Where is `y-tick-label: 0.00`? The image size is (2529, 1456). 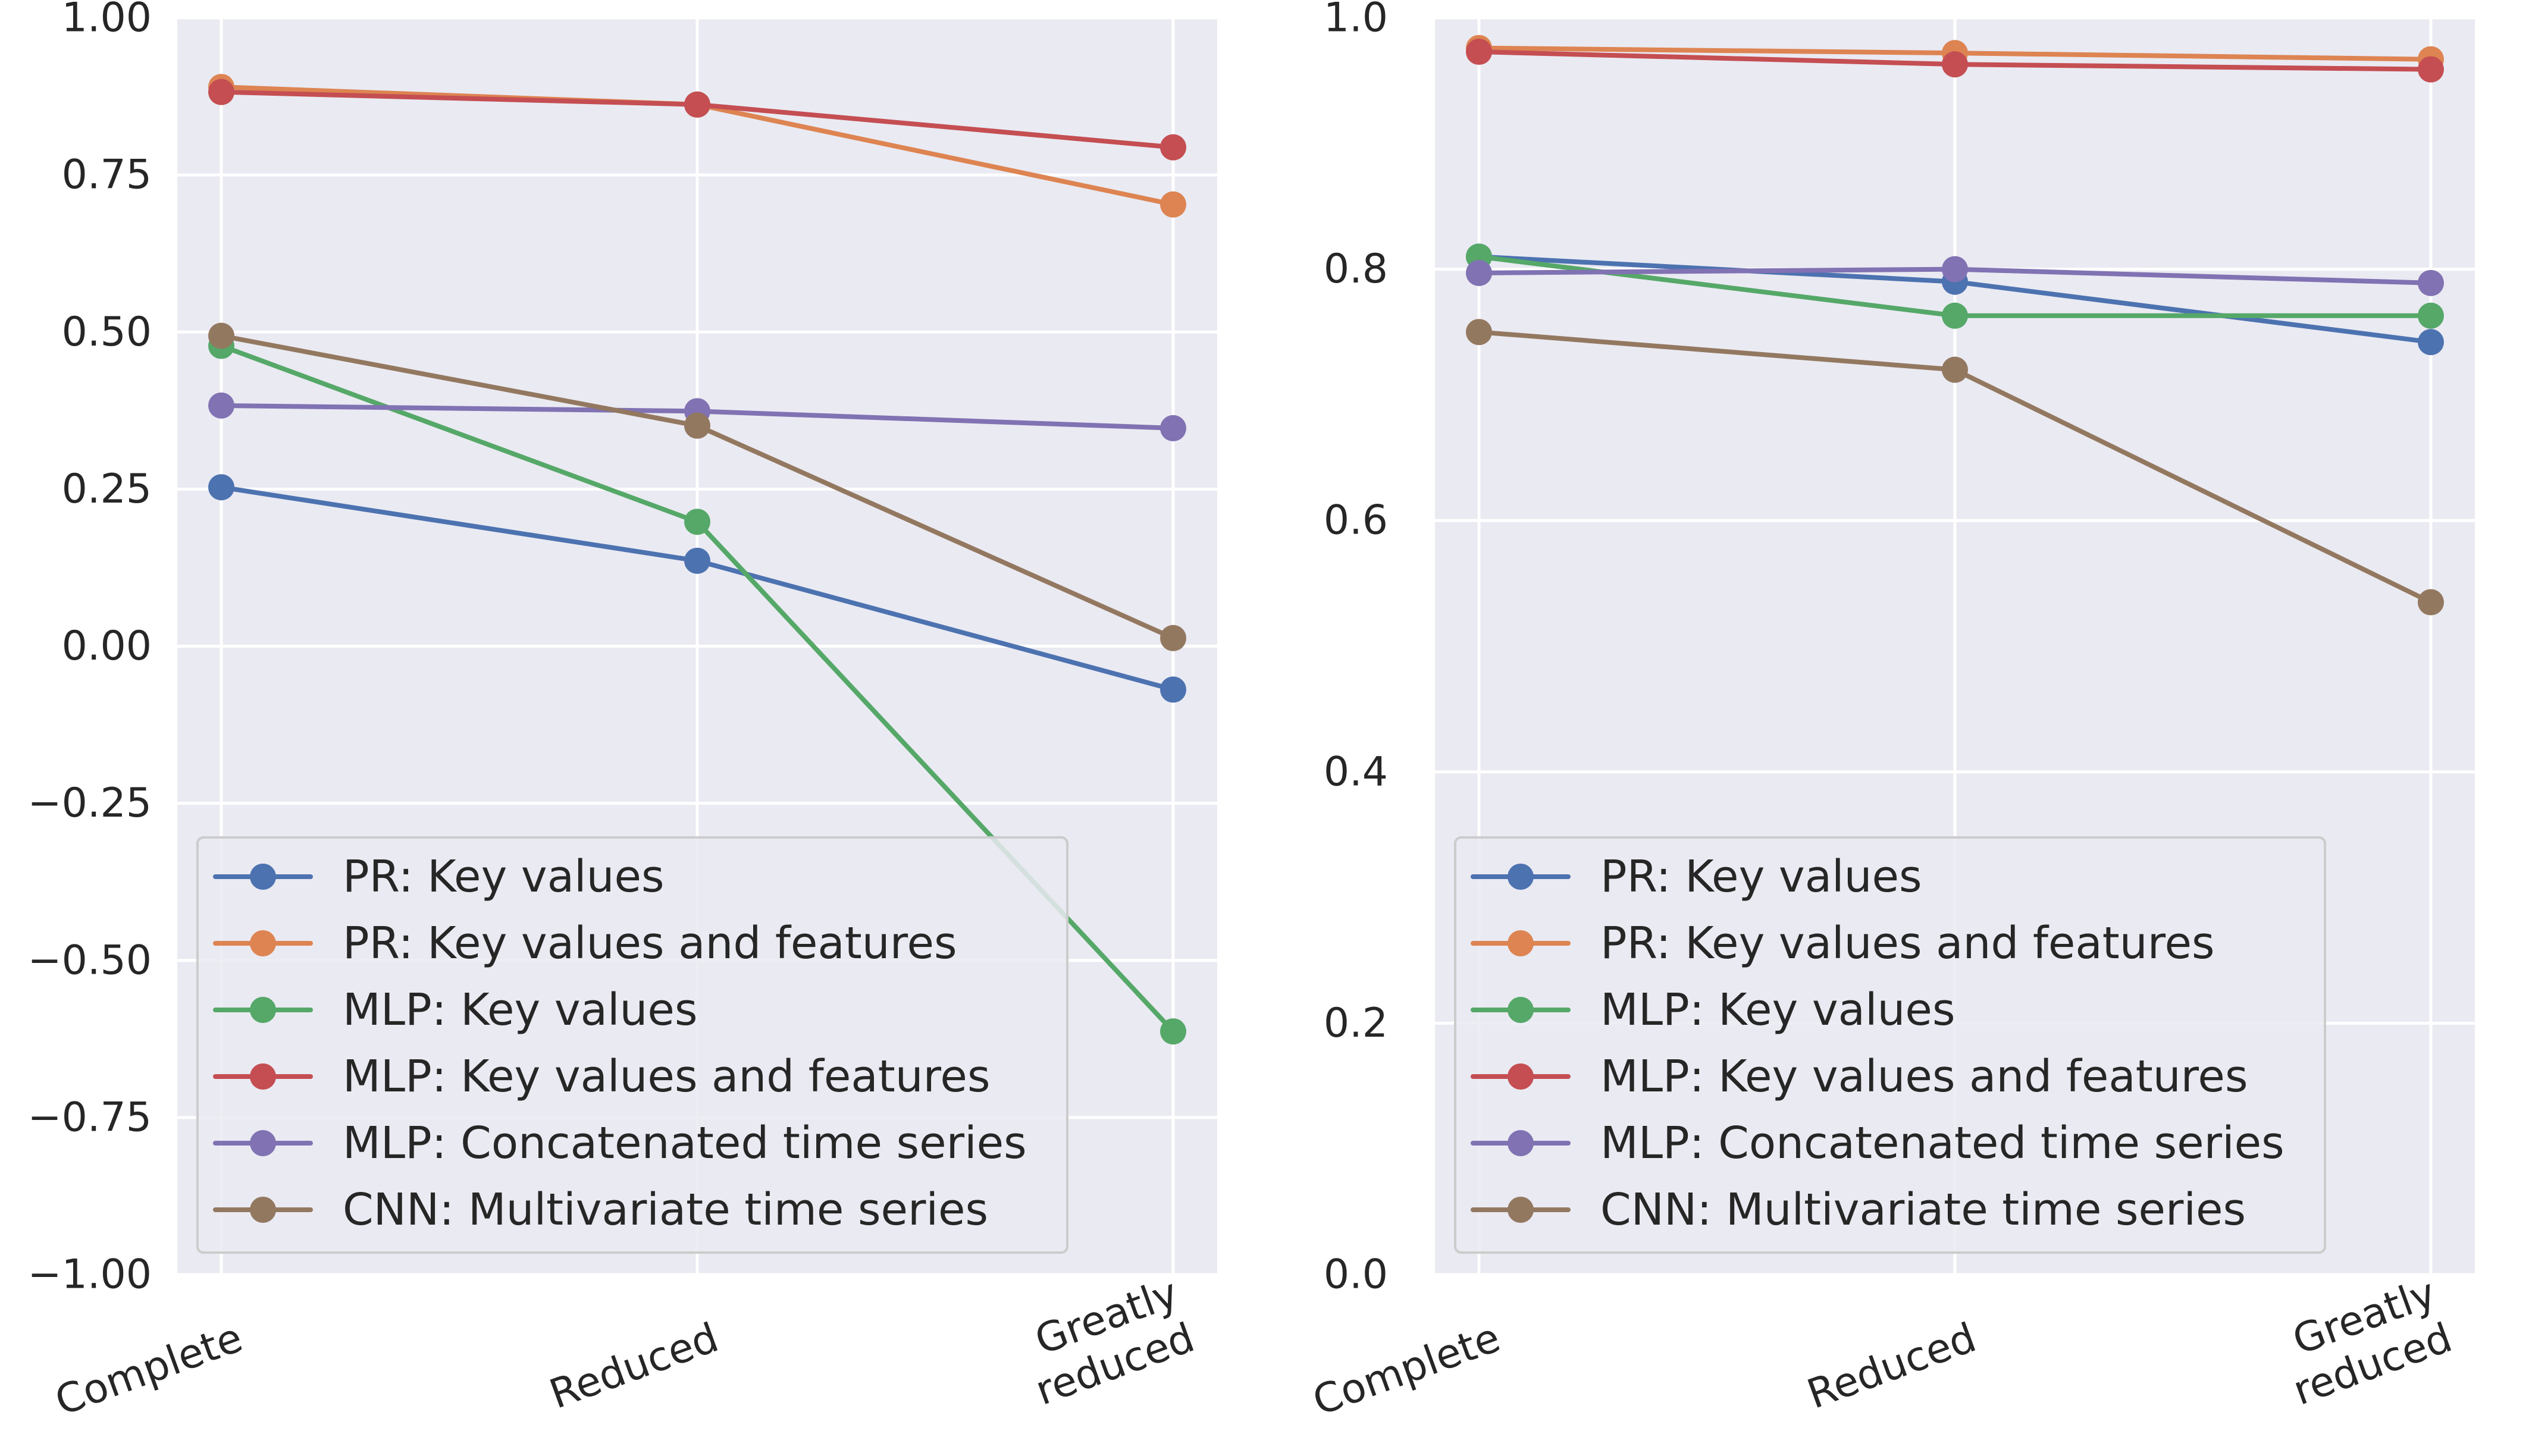
y-tick-label: 0.00 is located at coordinates (107, 646).